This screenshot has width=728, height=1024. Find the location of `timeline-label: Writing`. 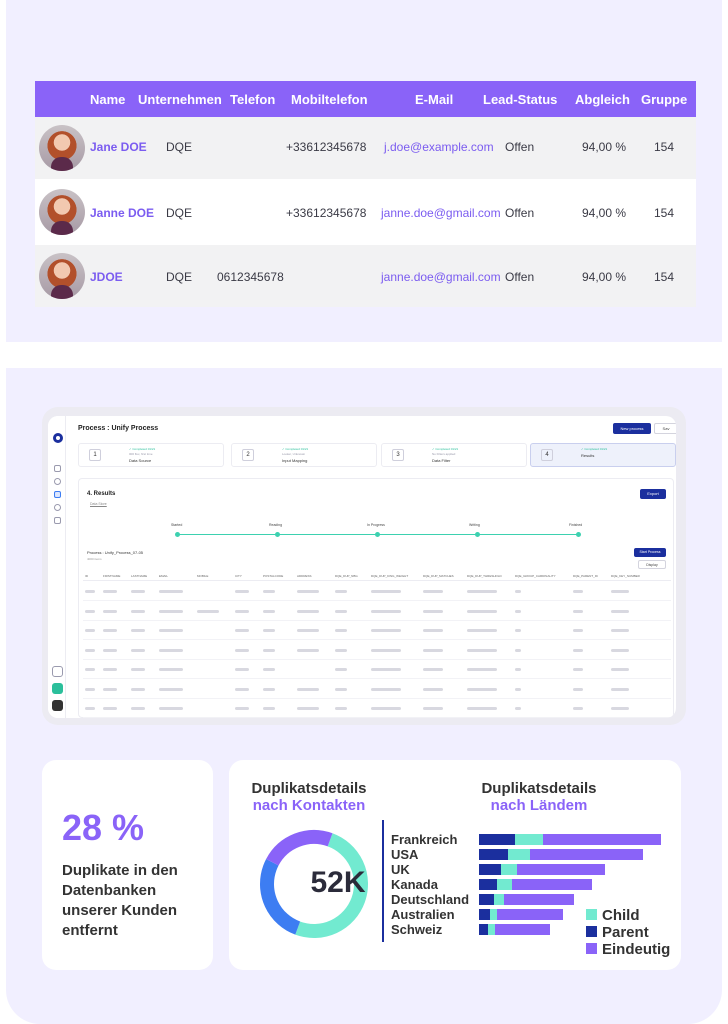

timeline-label: Writing is located at coordinates (474, 525).